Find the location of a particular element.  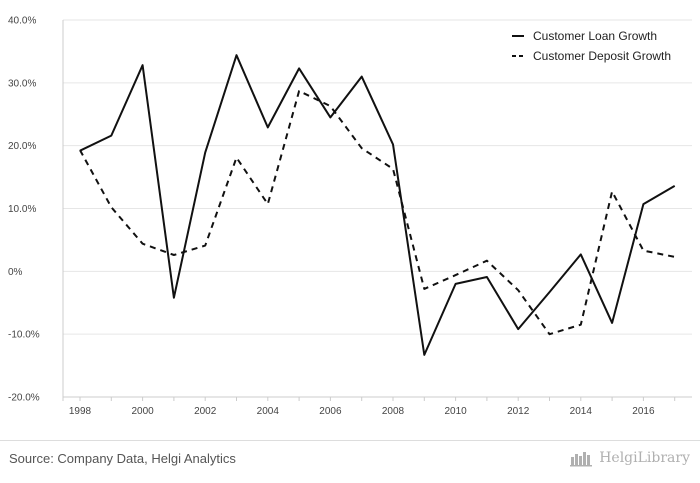

y-tick-label: -10.0% is located at coordinates (24, 335).